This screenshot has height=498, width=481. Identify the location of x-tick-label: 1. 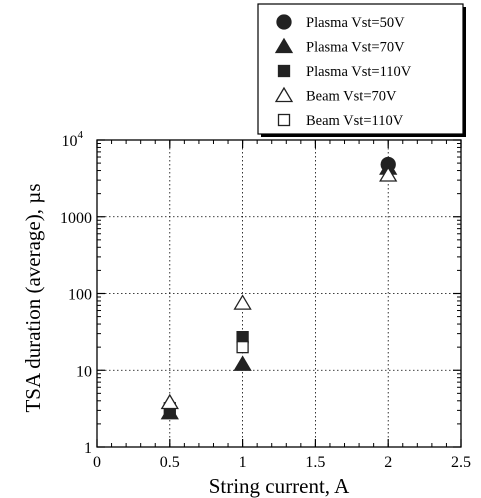
(243, 462).